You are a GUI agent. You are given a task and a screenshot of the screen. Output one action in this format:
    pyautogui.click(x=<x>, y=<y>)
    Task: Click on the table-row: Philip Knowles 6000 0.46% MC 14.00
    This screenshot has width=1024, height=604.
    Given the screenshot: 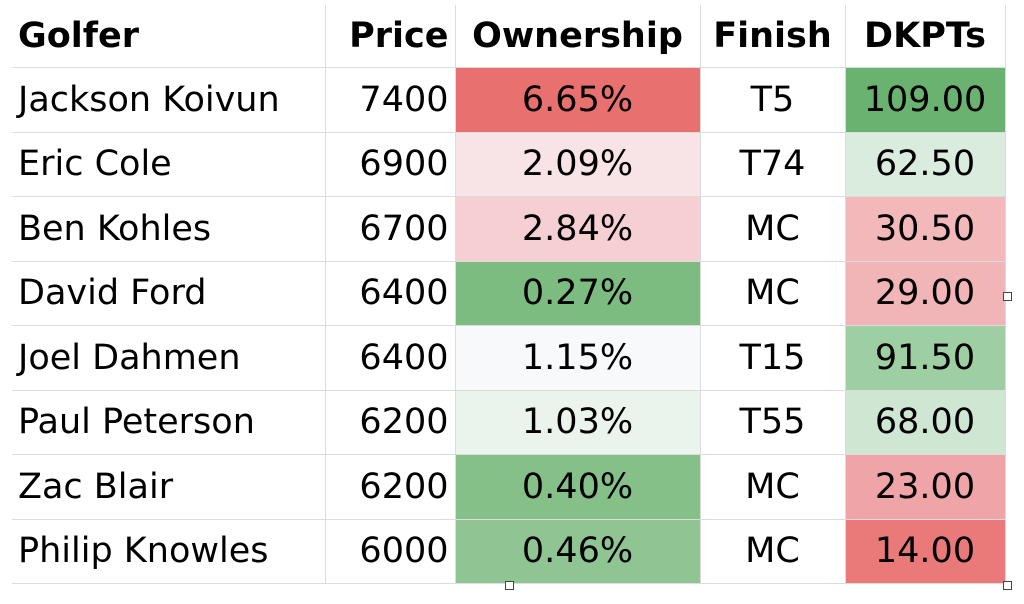 What is the action you would take?
    pyautogui.click(x=509, y=551)
    